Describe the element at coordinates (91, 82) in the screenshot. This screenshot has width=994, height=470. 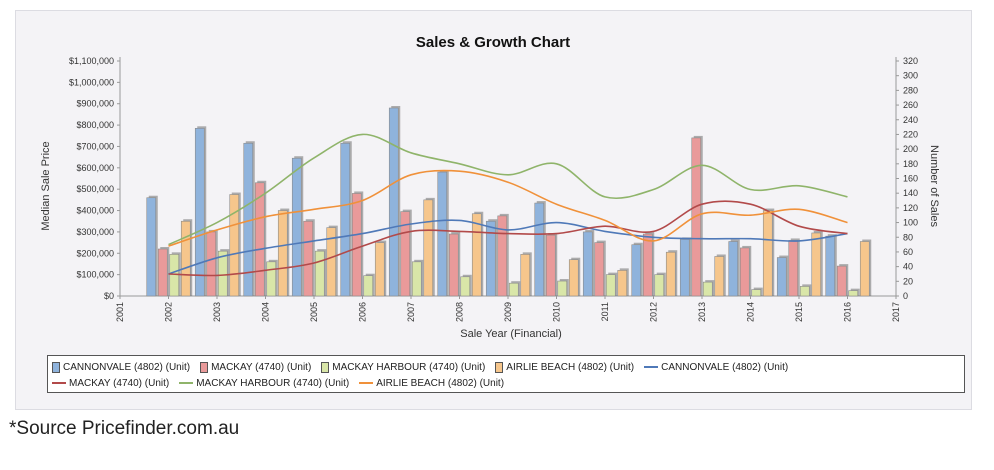
I see `y-tick-label: $1,000,000` at that location.